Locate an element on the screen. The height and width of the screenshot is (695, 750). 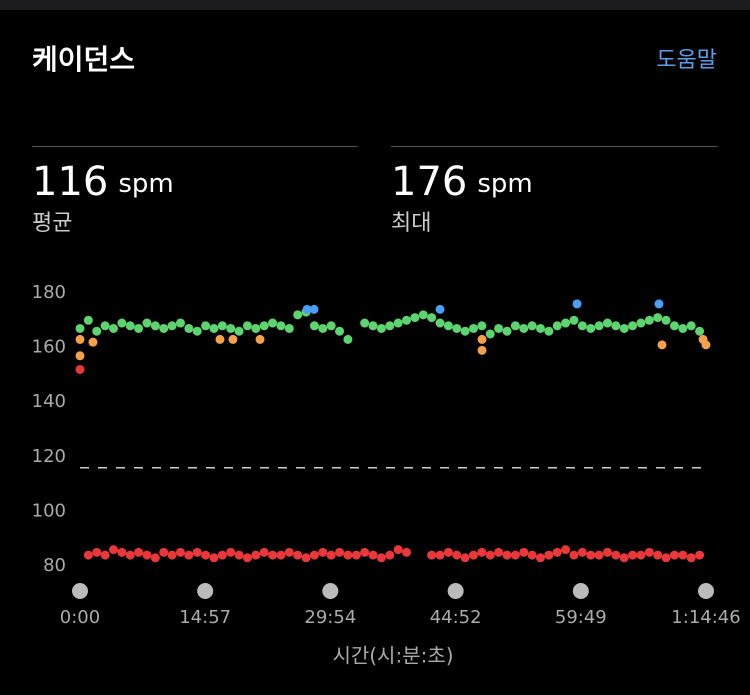
x-tick-label: 1:14:46 is located at coordinates (705, 617).